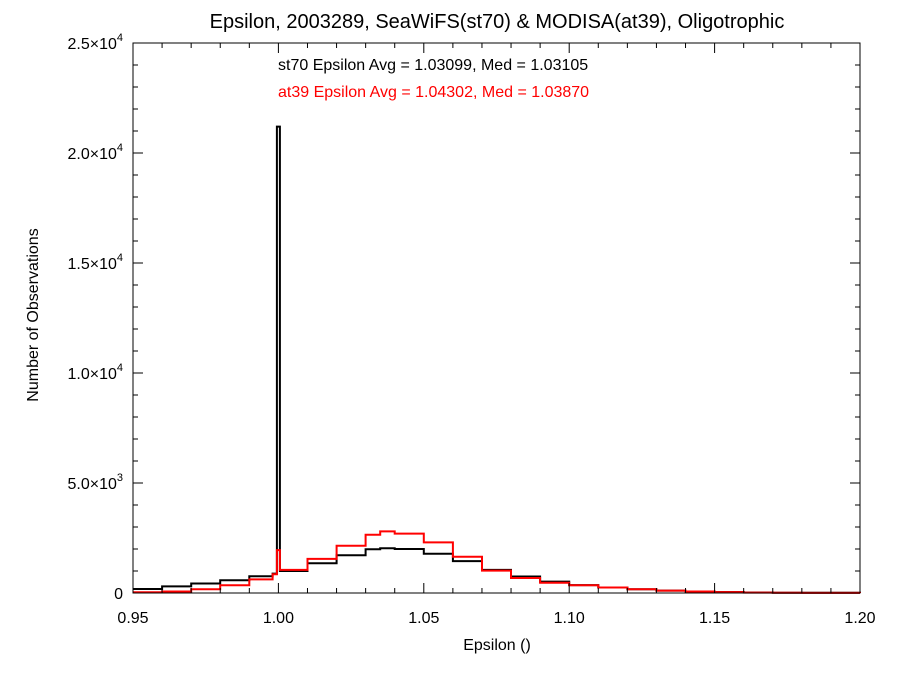 The width and height of the screenshot is (900, 675). I want to click on x-tick-label: 1.00, so click(278, 618).